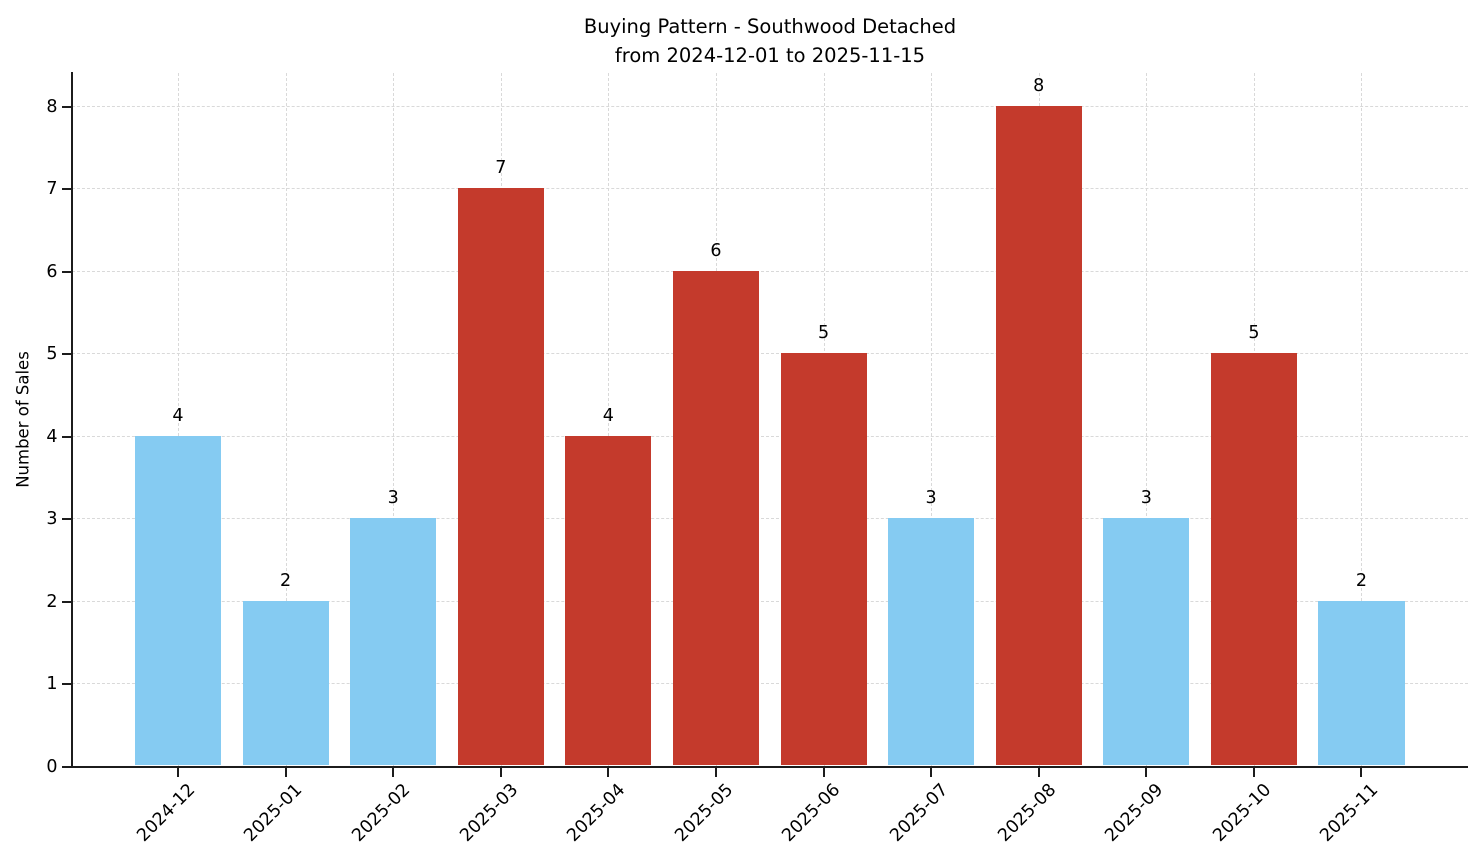 This screenshot has height=863, width=1481. What do you see at coordinates (769, 766) in the screenshot?
I see `x-axis-spine` at bounding box center [769, 766].